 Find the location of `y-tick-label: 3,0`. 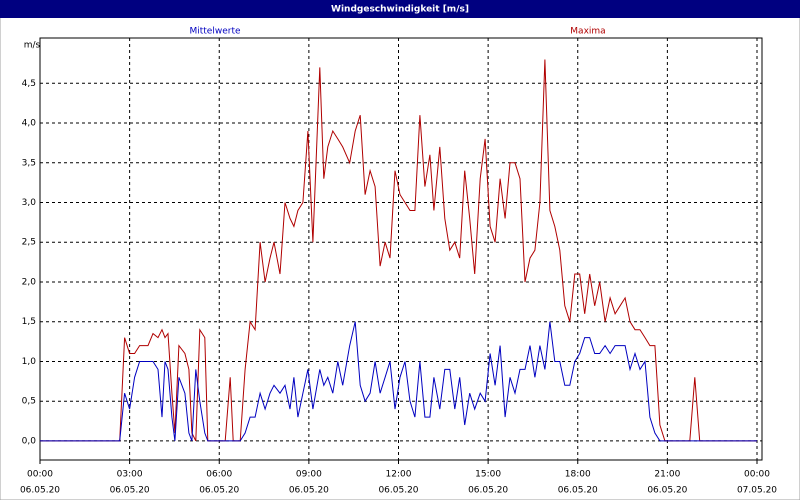

y-tick-label: 3,0 is located at coordinates (29, 203).